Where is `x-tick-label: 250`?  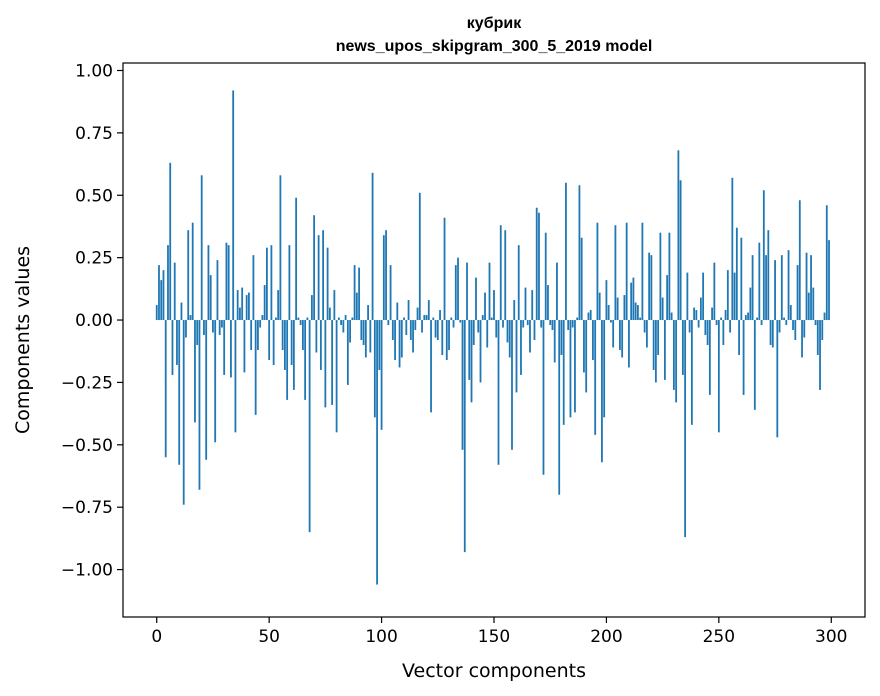
x-tick-label: 250 is located at coordinates (719, 637).